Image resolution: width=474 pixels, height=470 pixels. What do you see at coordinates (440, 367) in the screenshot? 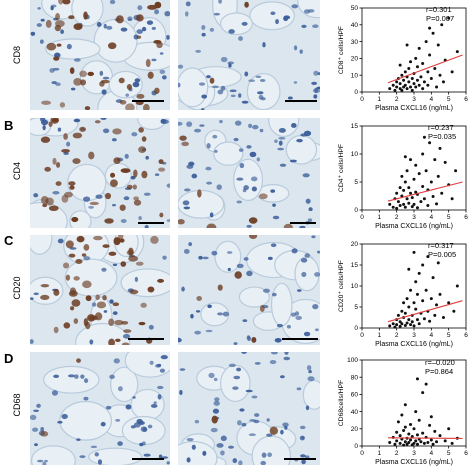
I see `stats-annotation-cd68: r=–0.020 P=0.864` at bounding box center [440, 367].